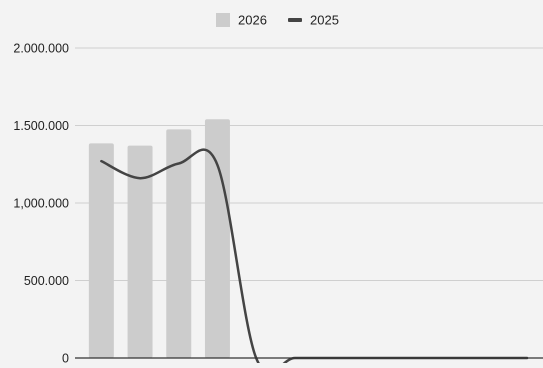 Image resolution: width=543 pixels, height=368 pixels. I want to click on y-axis-tick-labels: 0 500.000 1,000.000 1.500.000 2.000.000, so click(41, 203).